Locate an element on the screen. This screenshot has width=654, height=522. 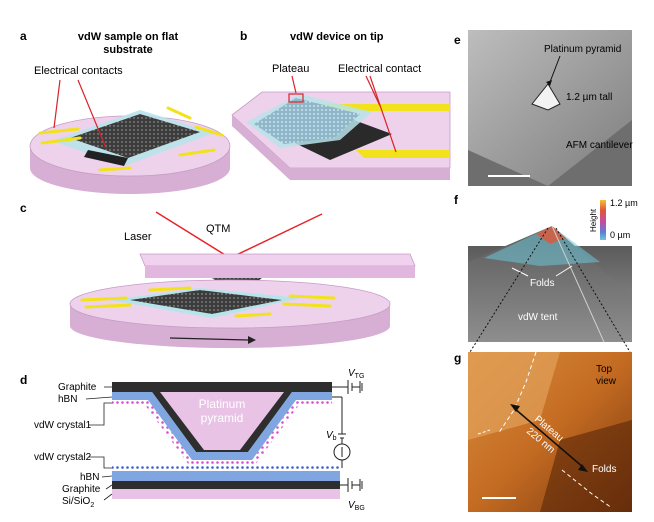
hbn-top-layer is located at coordinates (222, 426).